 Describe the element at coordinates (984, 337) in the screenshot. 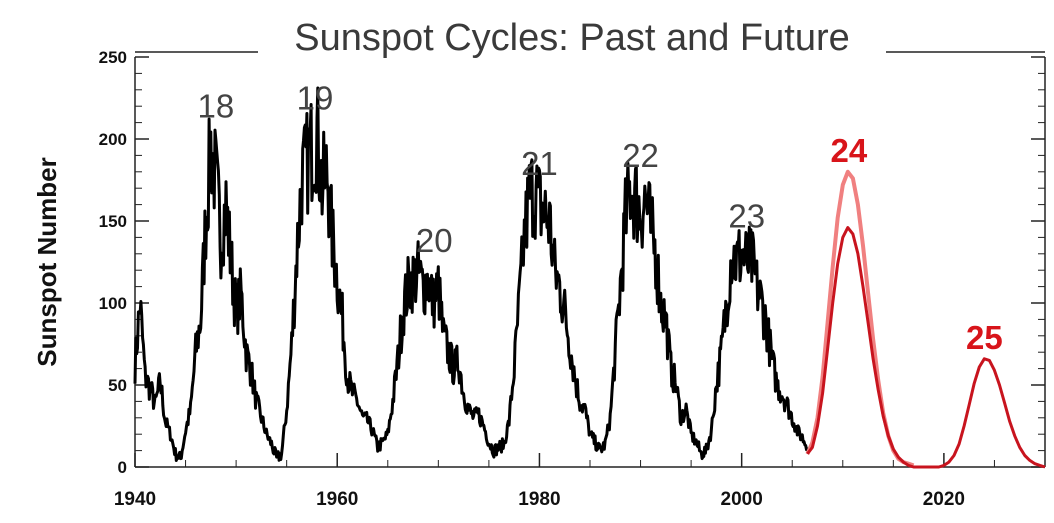

I see `cycle-label: 25` at that location.